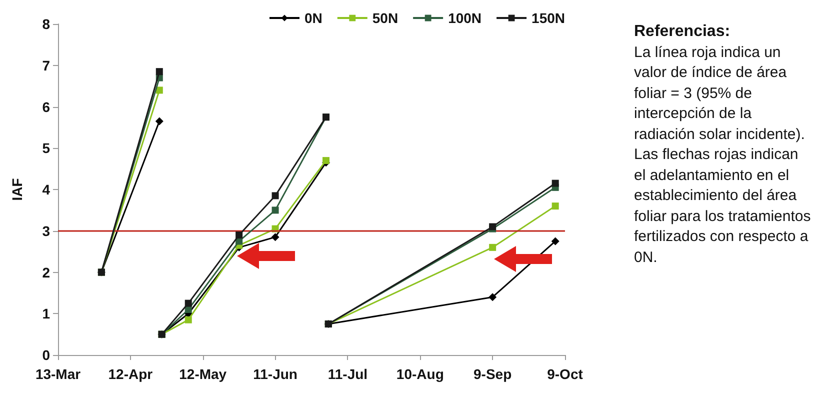  I want to click on y-tick-label: 2, so click(46, 272).